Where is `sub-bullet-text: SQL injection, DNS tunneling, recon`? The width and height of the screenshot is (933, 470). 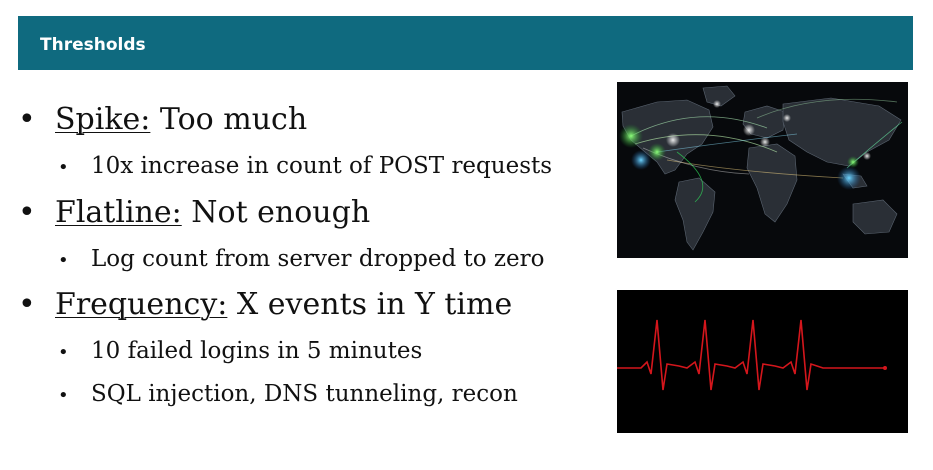
sub-bullet-text: SQL injection, DNS tunneling, recon is located at coordinates (304, 394).